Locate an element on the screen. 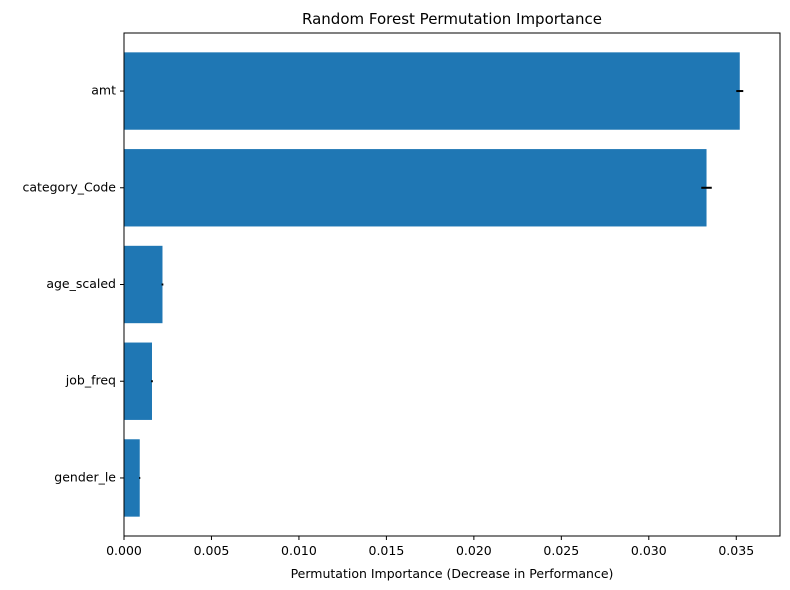 This screenshot has height=590, width=790. x-tick-label: 0.015 is located at coordinates (387, 550).